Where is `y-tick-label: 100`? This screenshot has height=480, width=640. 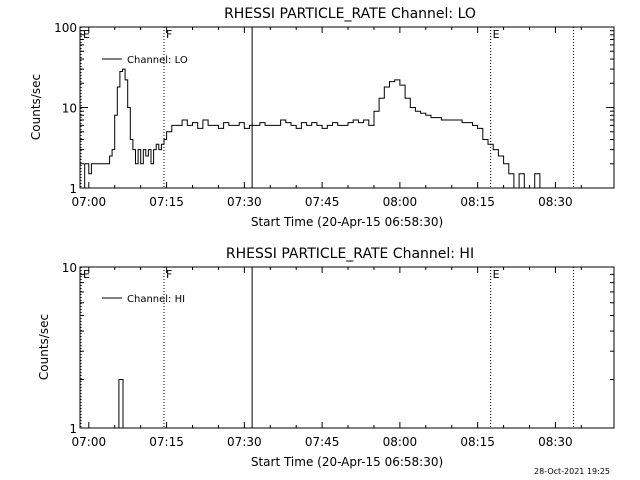
y-tick-label: 100 is located at coordinates (65, 28).